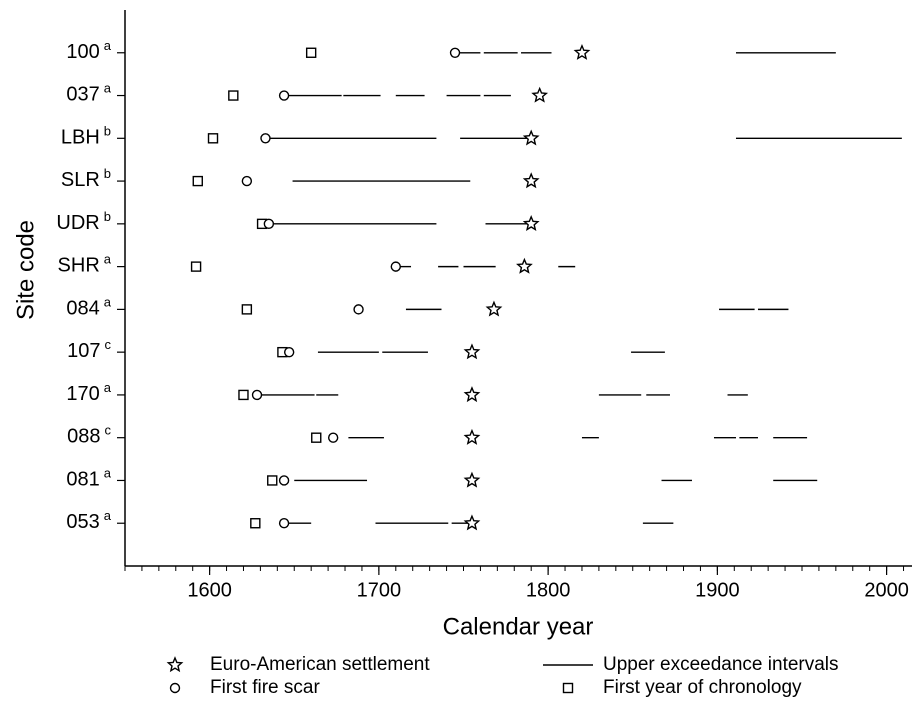  What do you see at coordinates (82, 394) in the screenshot?
I see `site-code: 170` at bounding box center [82, 394].